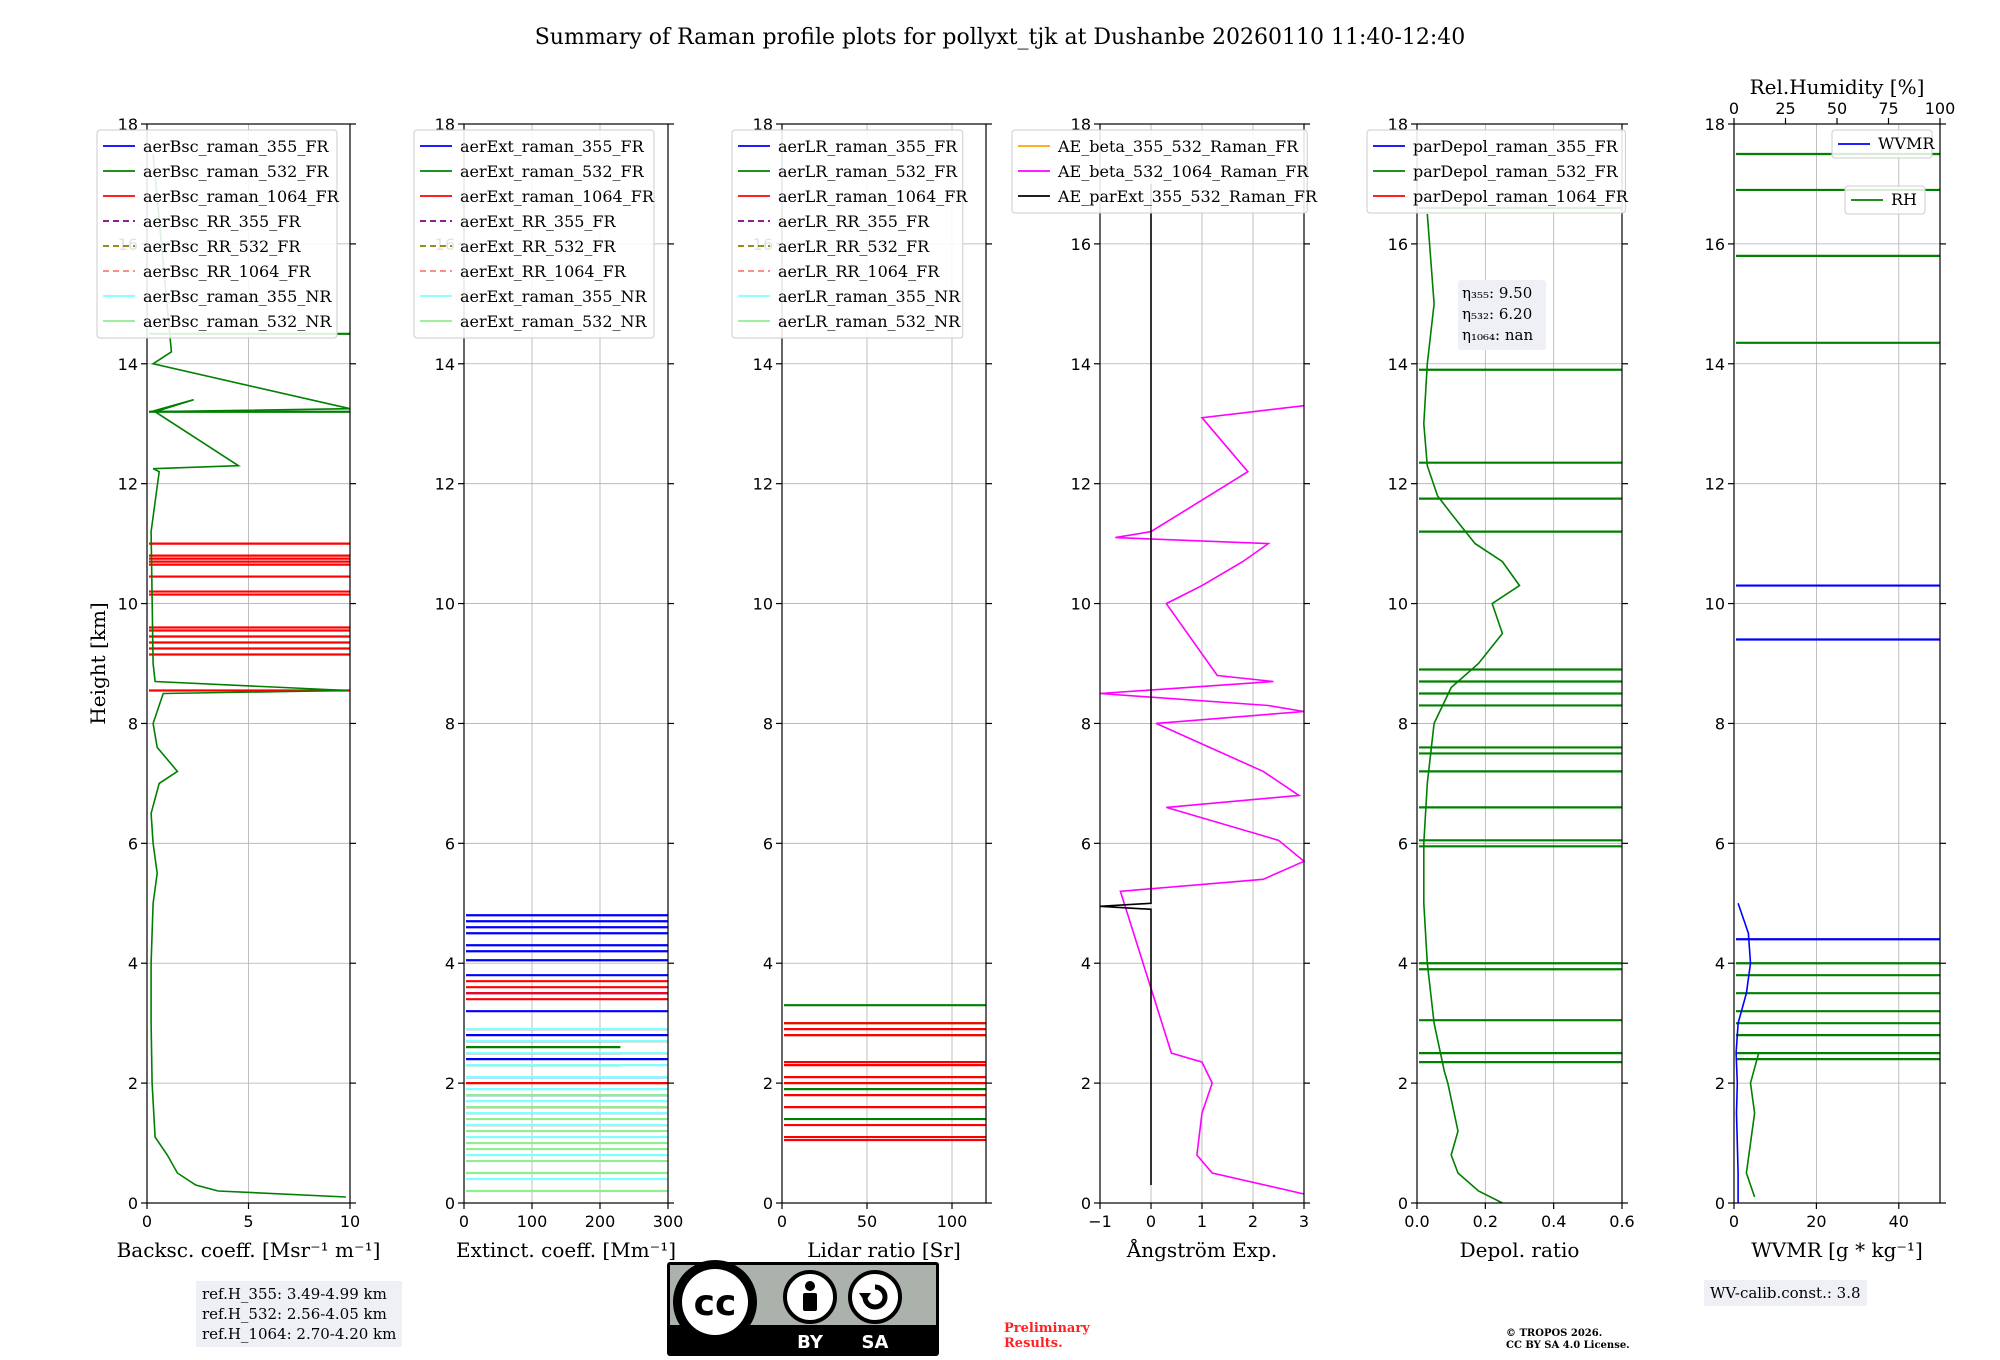  I want to click on x-tick-label: 200, so click(600, 1221).